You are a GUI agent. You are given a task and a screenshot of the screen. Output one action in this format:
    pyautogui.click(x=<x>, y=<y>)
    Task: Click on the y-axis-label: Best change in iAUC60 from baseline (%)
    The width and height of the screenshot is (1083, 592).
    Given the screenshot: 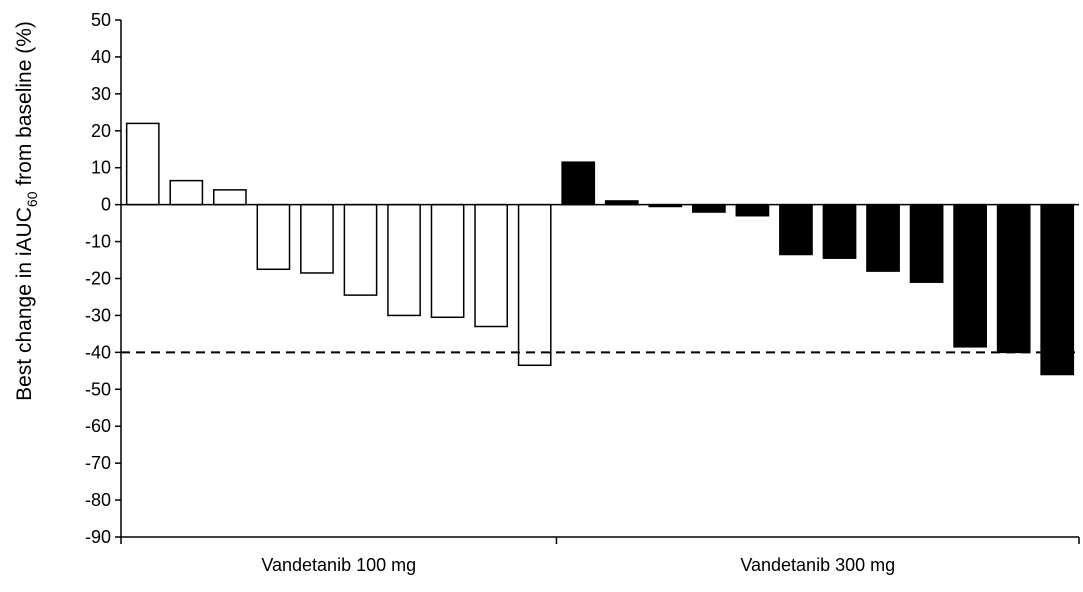 What is the action you would take?
    pyautogui.click(x=26, y=211)
    